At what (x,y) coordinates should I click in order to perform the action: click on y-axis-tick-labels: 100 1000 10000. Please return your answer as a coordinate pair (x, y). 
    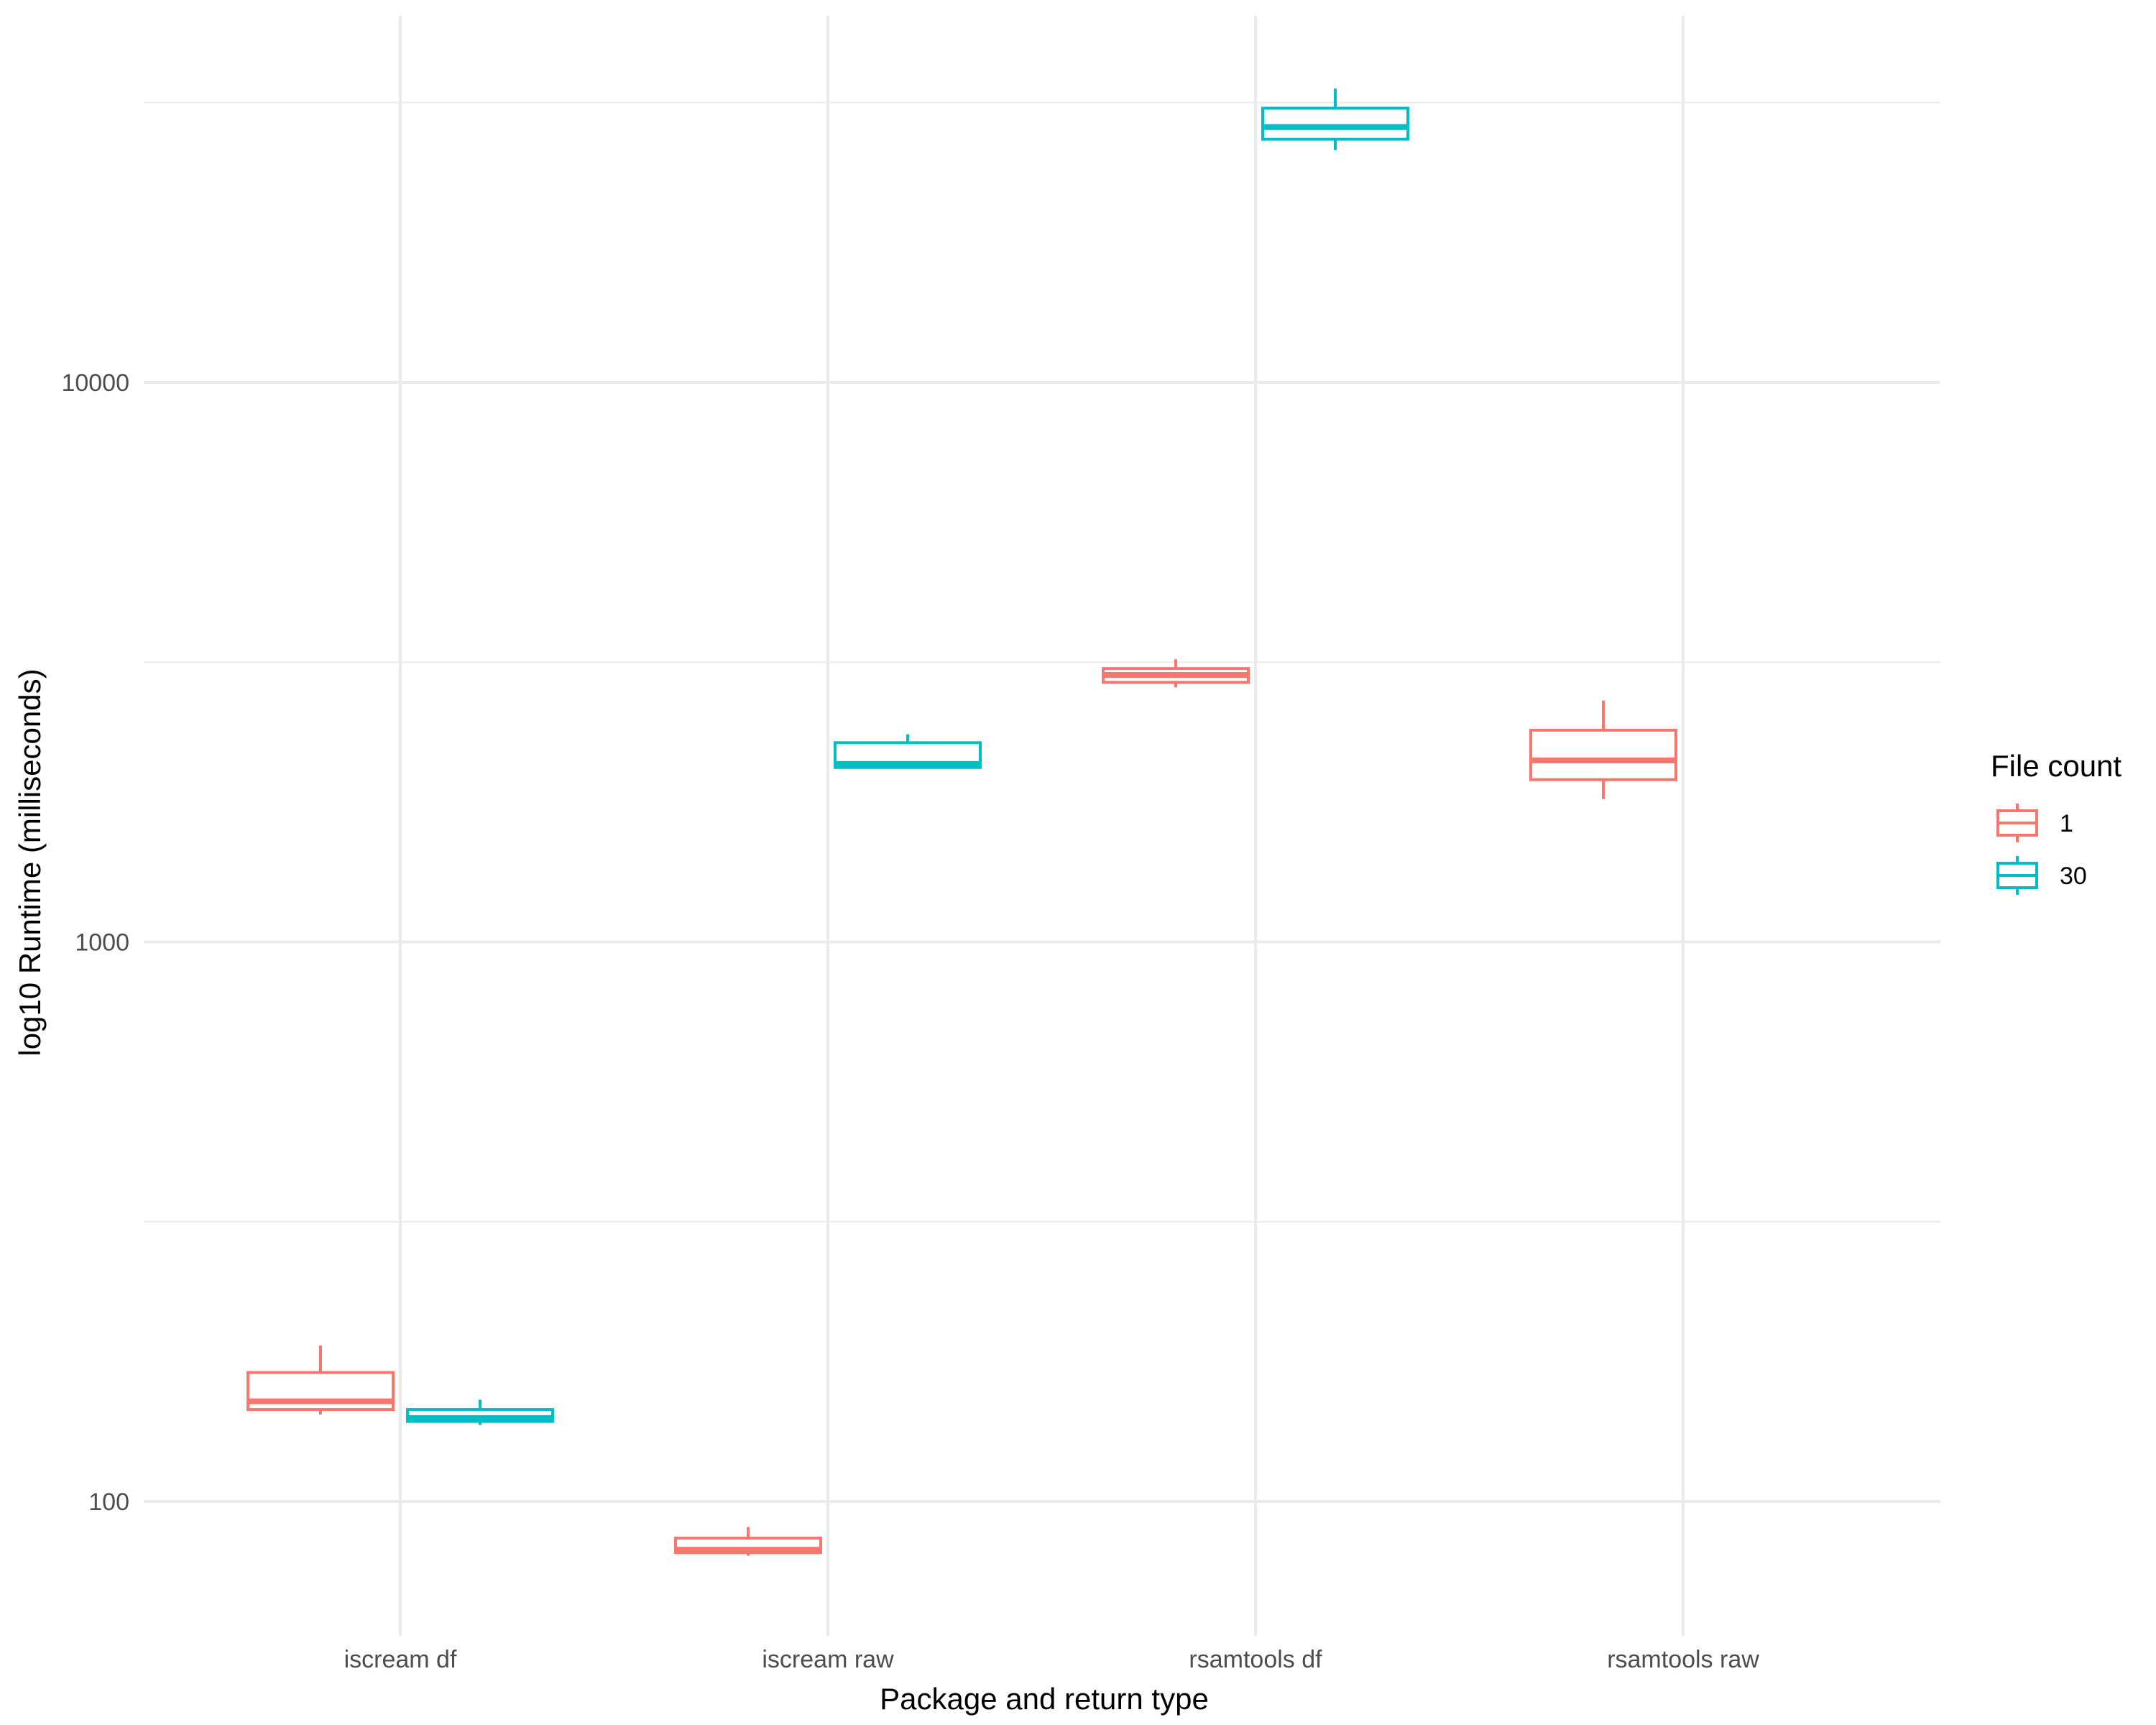
    Looking at the image, I should click on (95, 942).